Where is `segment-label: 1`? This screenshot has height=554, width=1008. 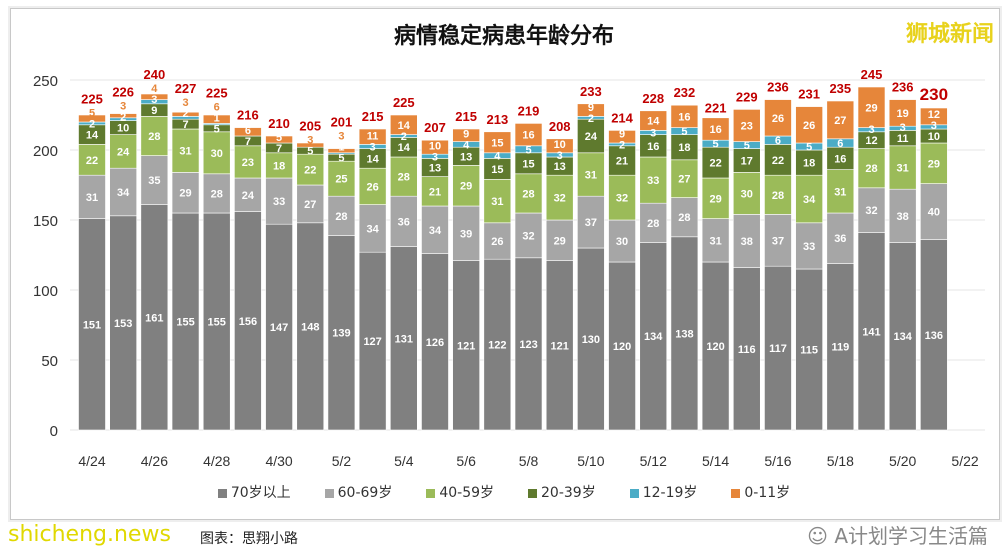
segment-label: 1 is located at coordinates (341, 148).